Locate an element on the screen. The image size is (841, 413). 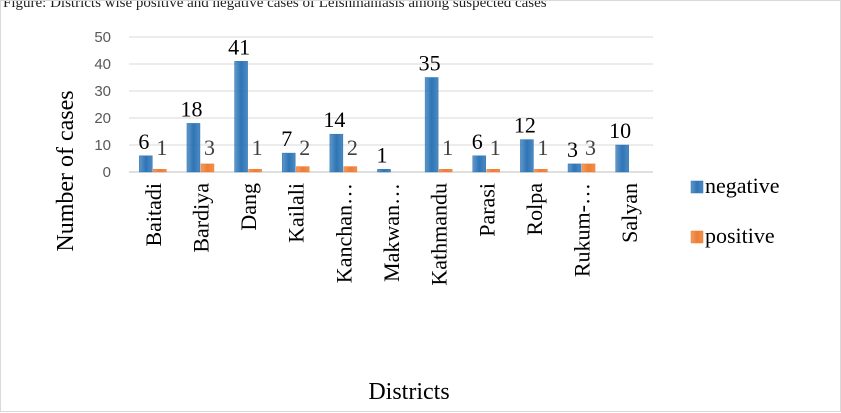
y-axis-title: Number of cases is located at coordinates (66, 170).